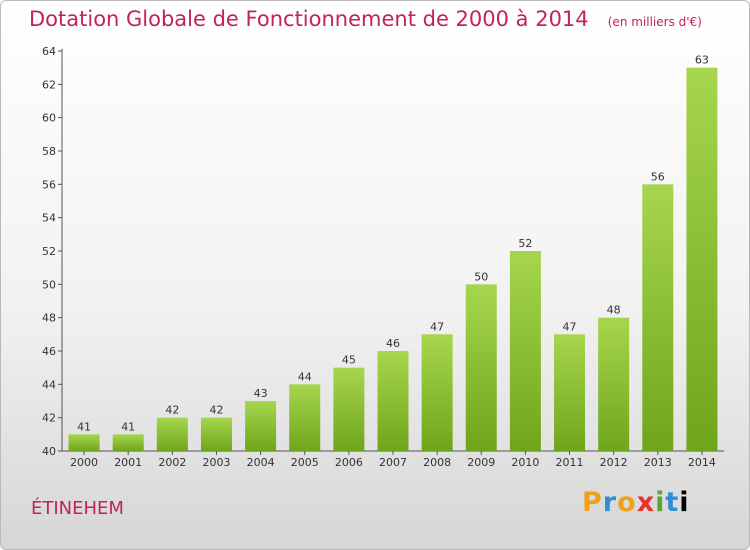 Image resolution: width=750 pixels, height=550 pixels. Describe the element at coordinates (261, 393) in the screenshot. I see `data-label: 43` at that location.